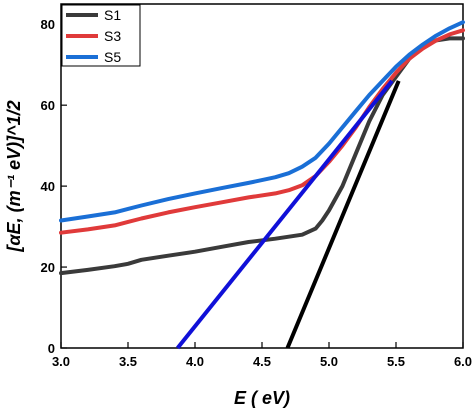  I want to click on legend-label-s1: S1, so click(112, 15).